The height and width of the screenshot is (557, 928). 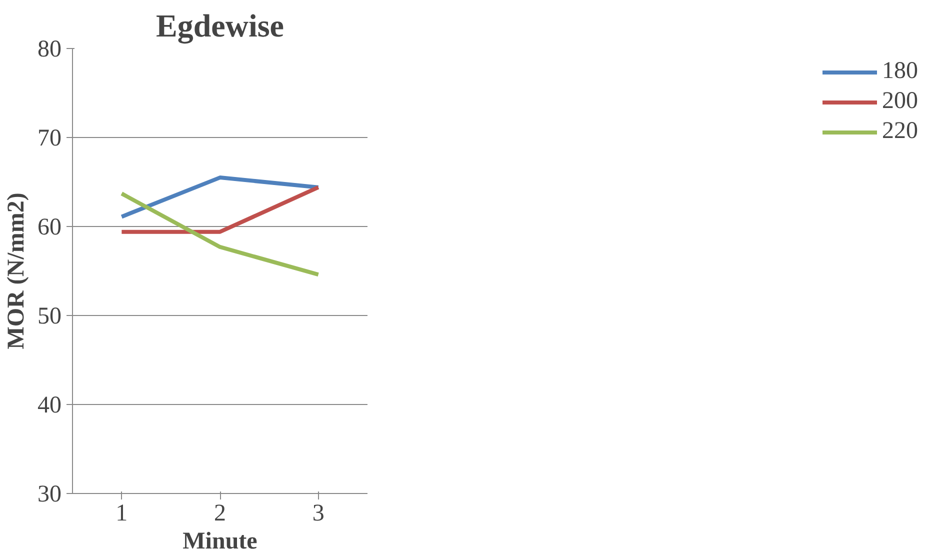 What do you see at coordinates (50, 495) in the screenshot?
I see `y-tick-label: 30` at bounding box center [50, 495].